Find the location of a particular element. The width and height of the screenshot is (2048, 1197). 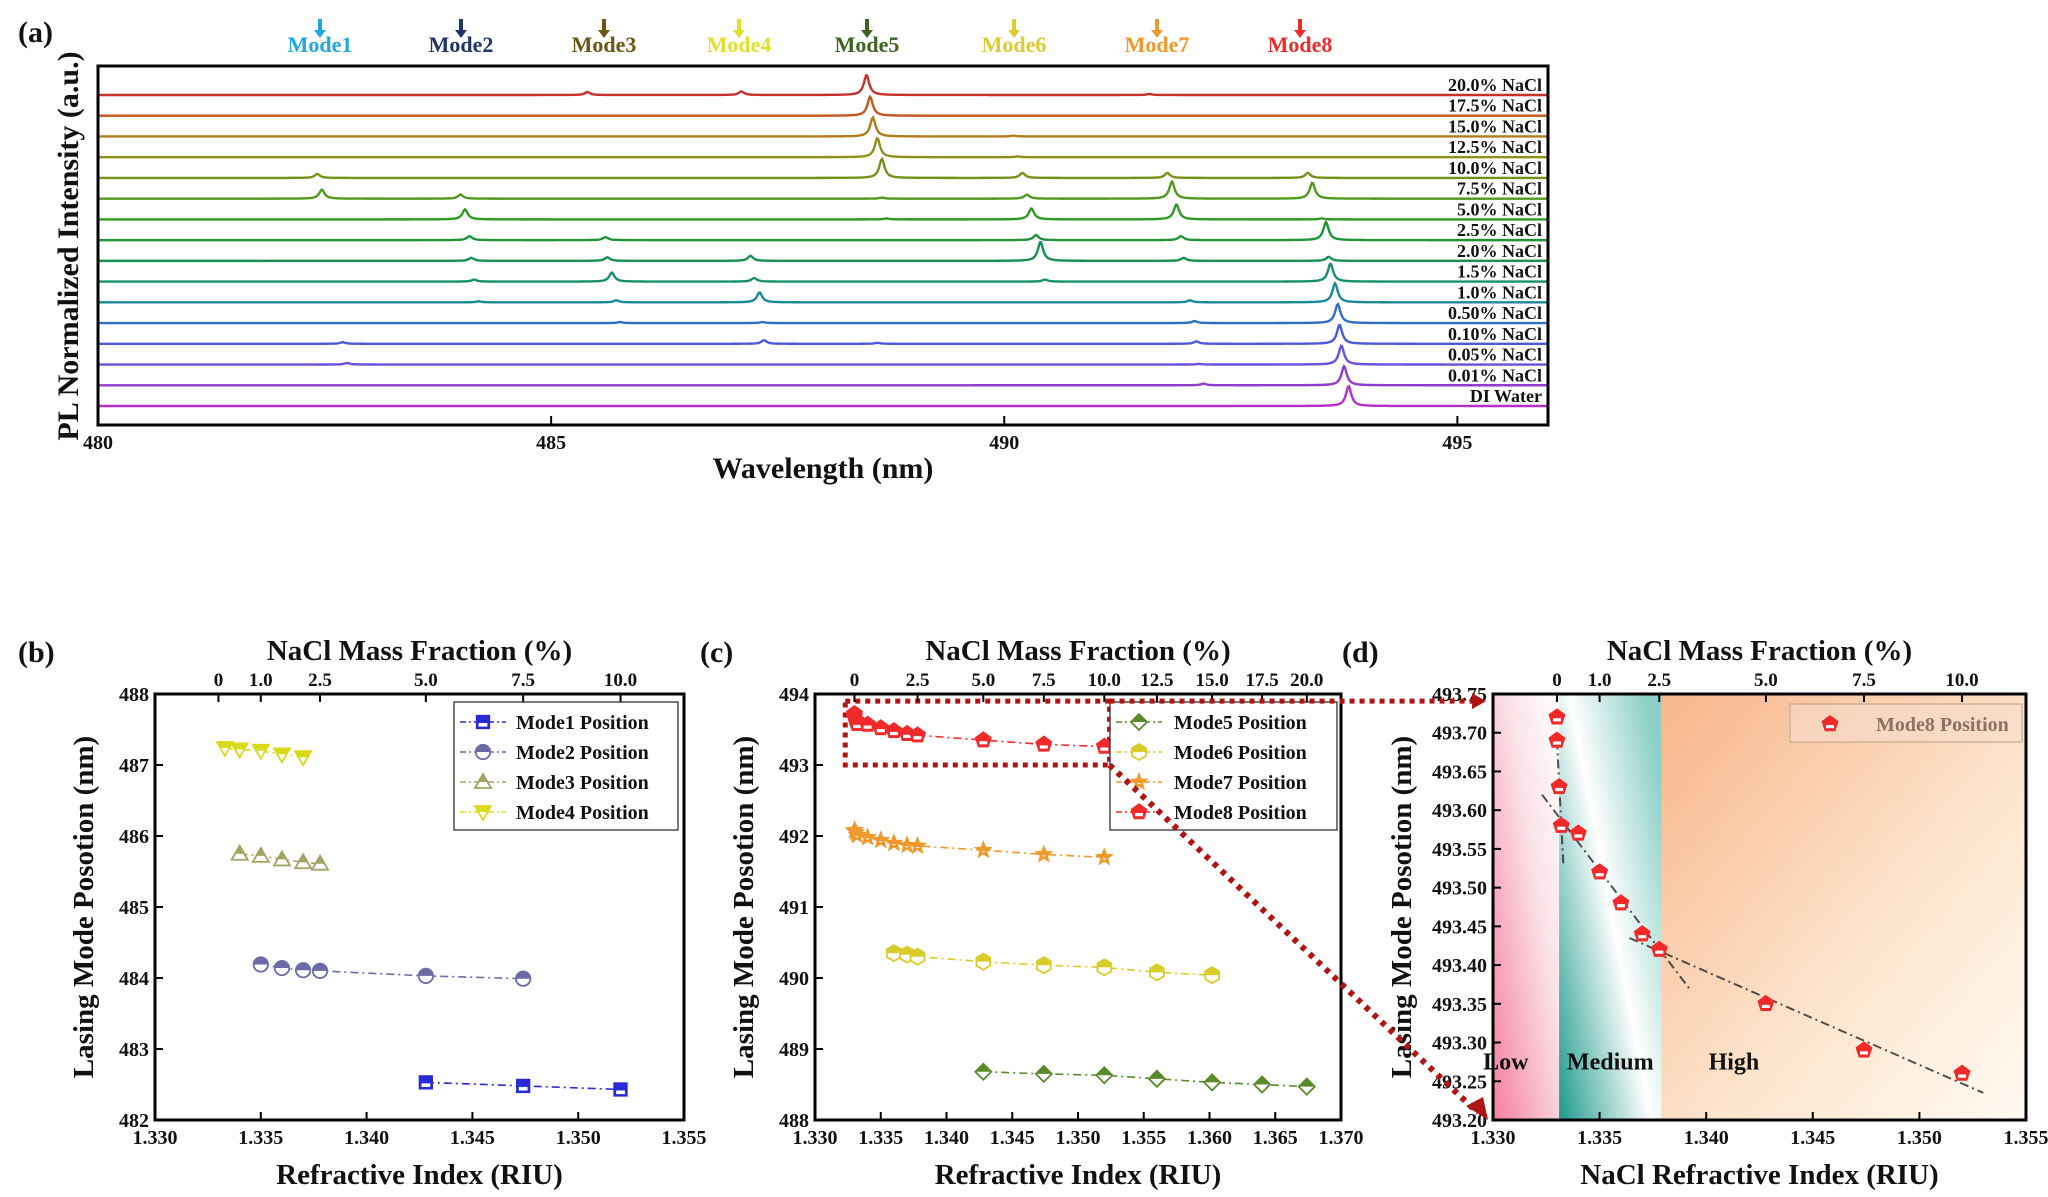

y-axis-title: PL Normalized Intensity (a.u.) is located at coordinates (68, 245).